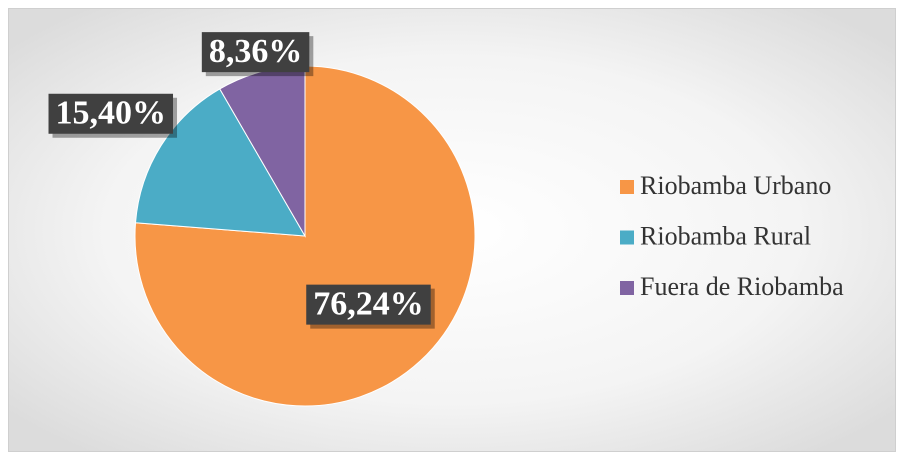 This screenshot has width=904, height=460. What do you see at coordinates (742, 286) in the screenshot?
I see `legend-label: Fuera de Riobamba` at bounding box center [742, 286].